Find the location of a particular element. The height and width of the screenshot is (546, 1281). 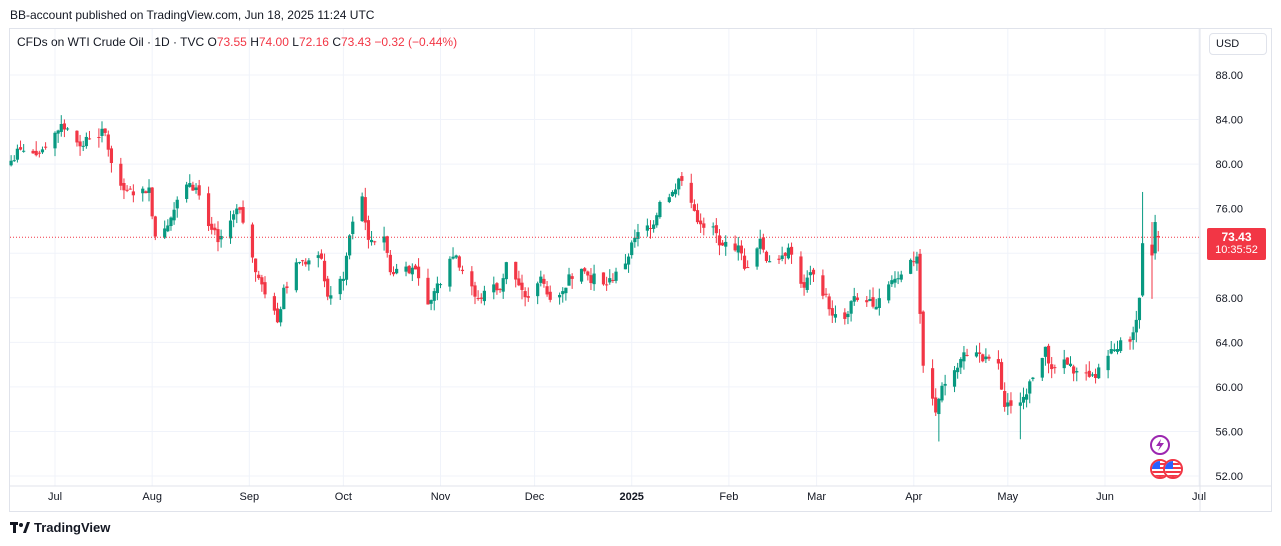

y-tick-label: 64.00 is located at coordinates (1229, 343).